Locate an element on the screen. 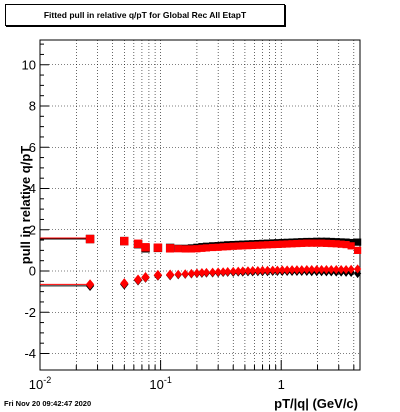 The image size is (400, 412). y-tick-label: 6 is located at coordinates (32, 147).